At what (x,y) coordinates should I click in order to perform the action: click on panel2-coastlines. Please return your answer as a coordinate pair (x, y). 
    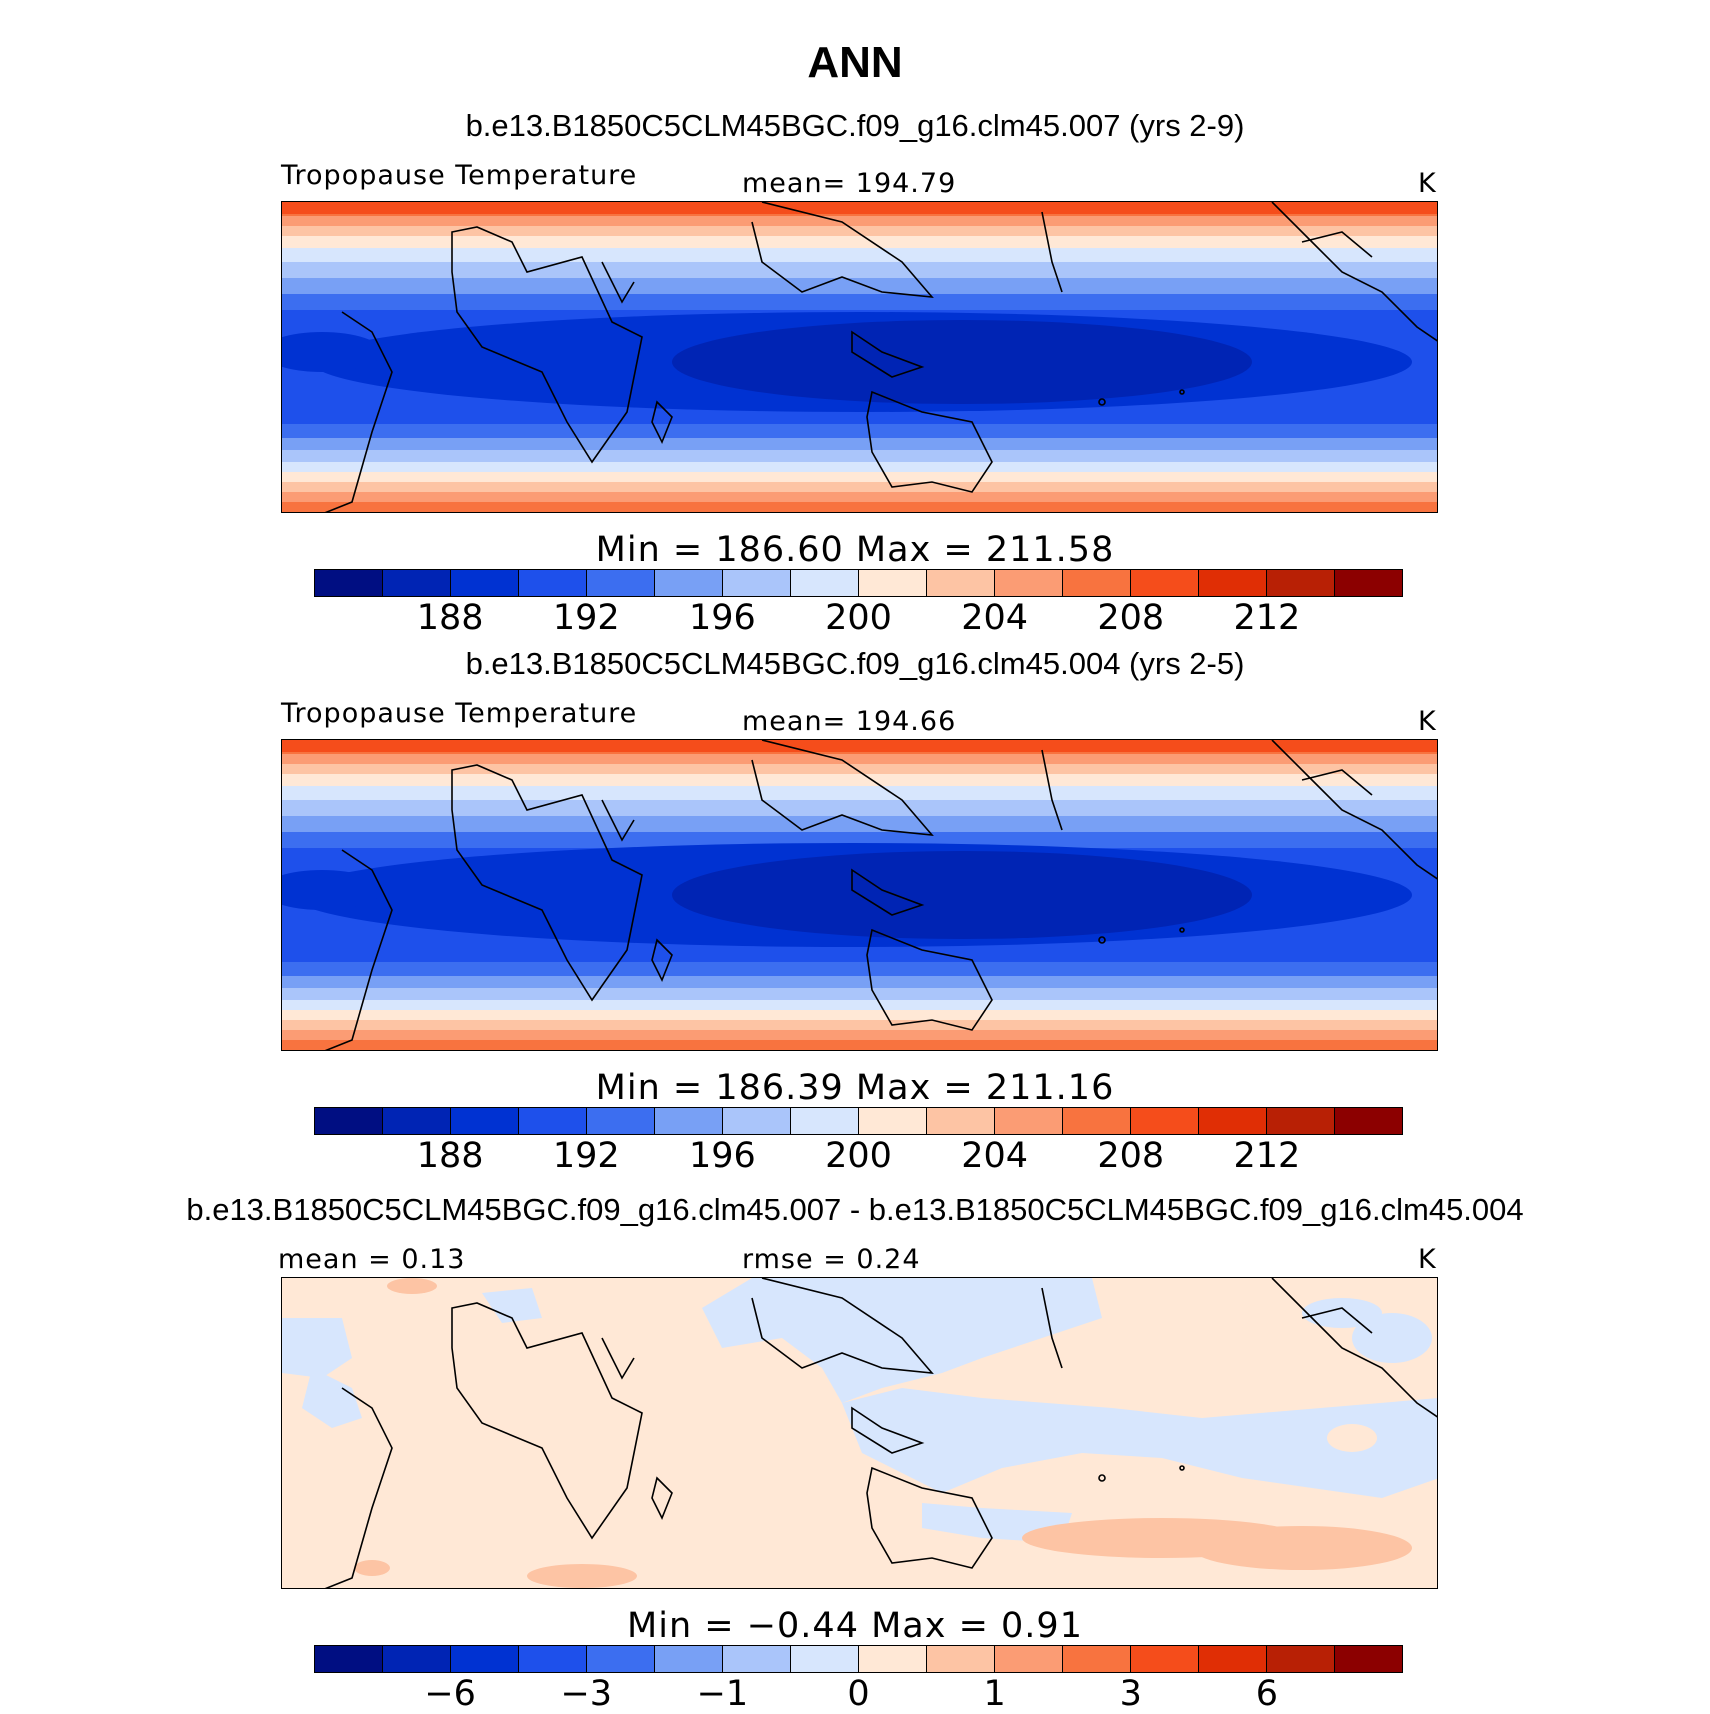
    Looking at the image, I should click on (880, 895).